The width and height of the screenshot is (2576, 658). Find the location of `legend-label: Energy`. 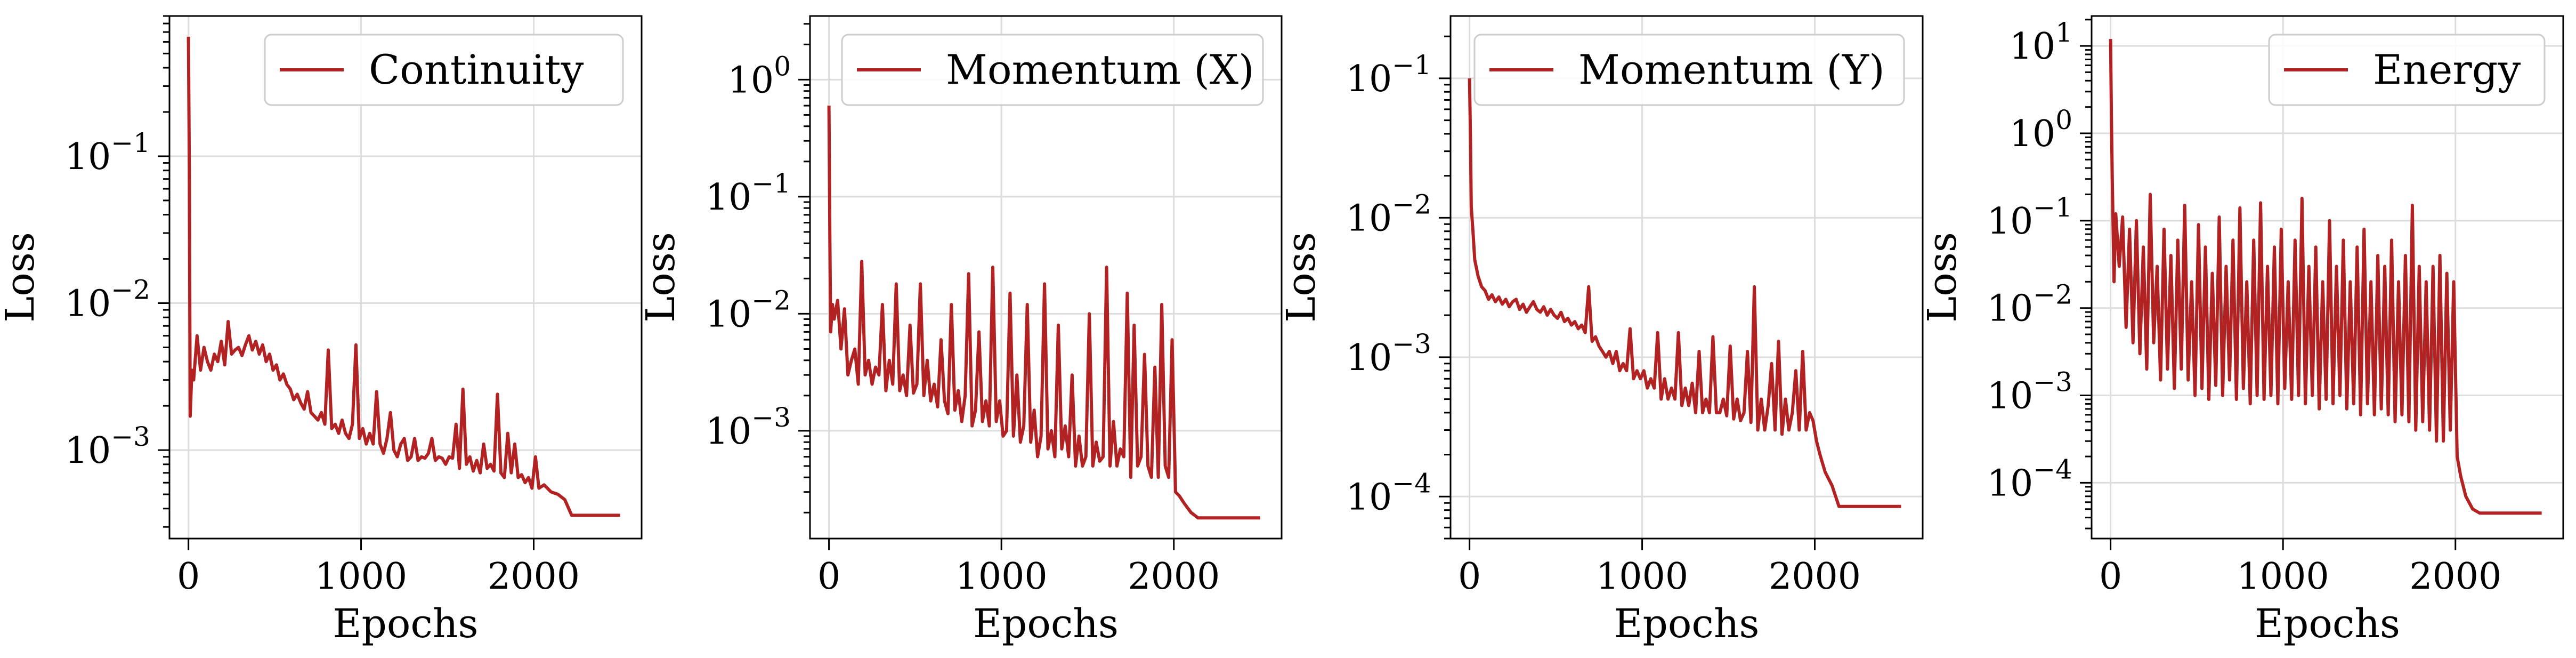

legend-label: Energy is located at coordinates (2447, 69).